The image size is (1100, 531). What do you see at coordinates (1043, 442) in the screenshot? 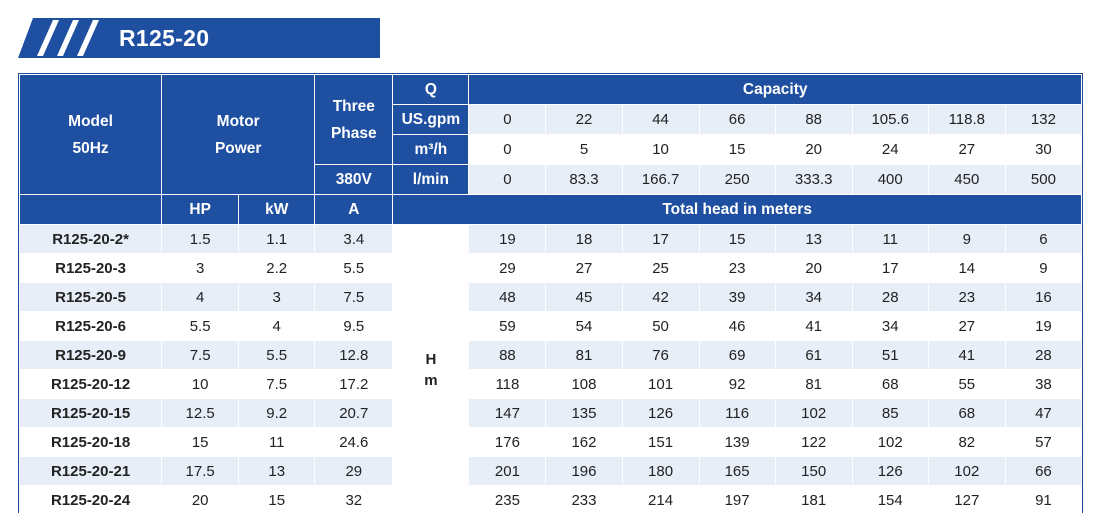
I see `head-value-cell: 57` at bounding box center [1043, 442].